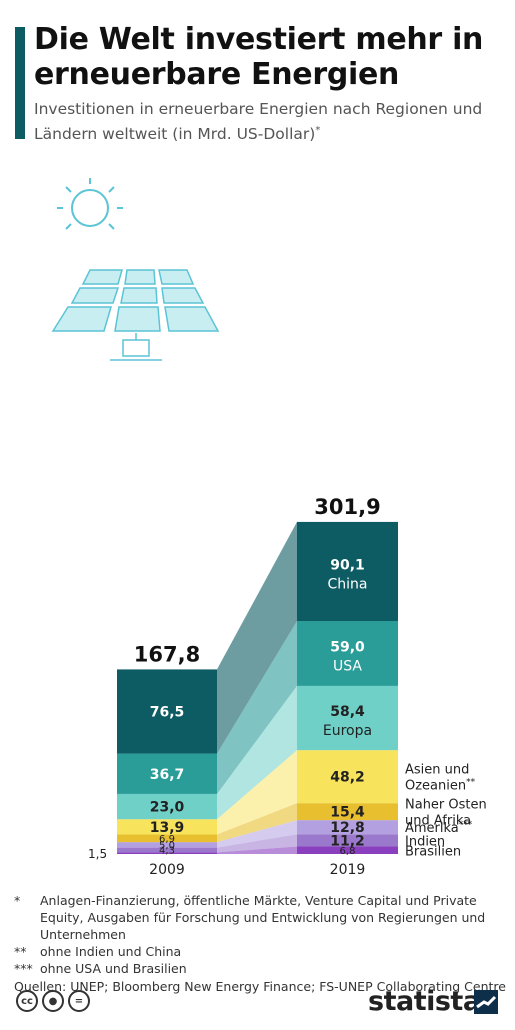 The width and height of the screenshot is (515, 1030). What do you see at coordinates (27, 1001) in the screenshot?
I see `cc-icon: cc` at bounding box center [27, 1001].